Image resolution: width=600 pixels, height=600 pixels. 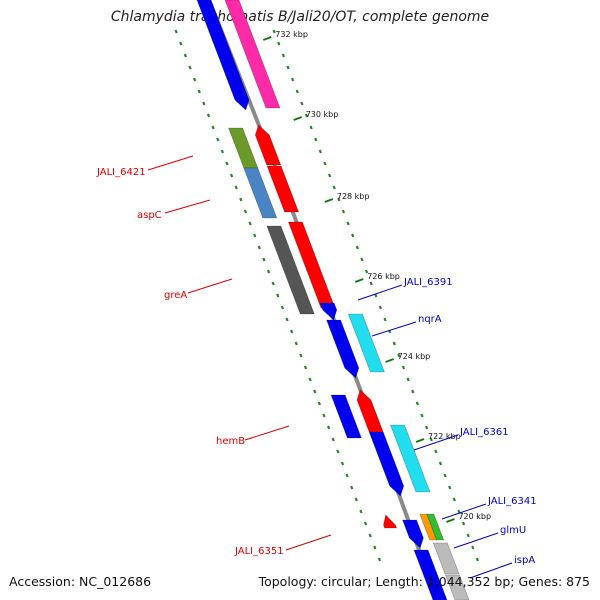 I want to click on gene-label: JALI_6341, so click(x=512, y=501).